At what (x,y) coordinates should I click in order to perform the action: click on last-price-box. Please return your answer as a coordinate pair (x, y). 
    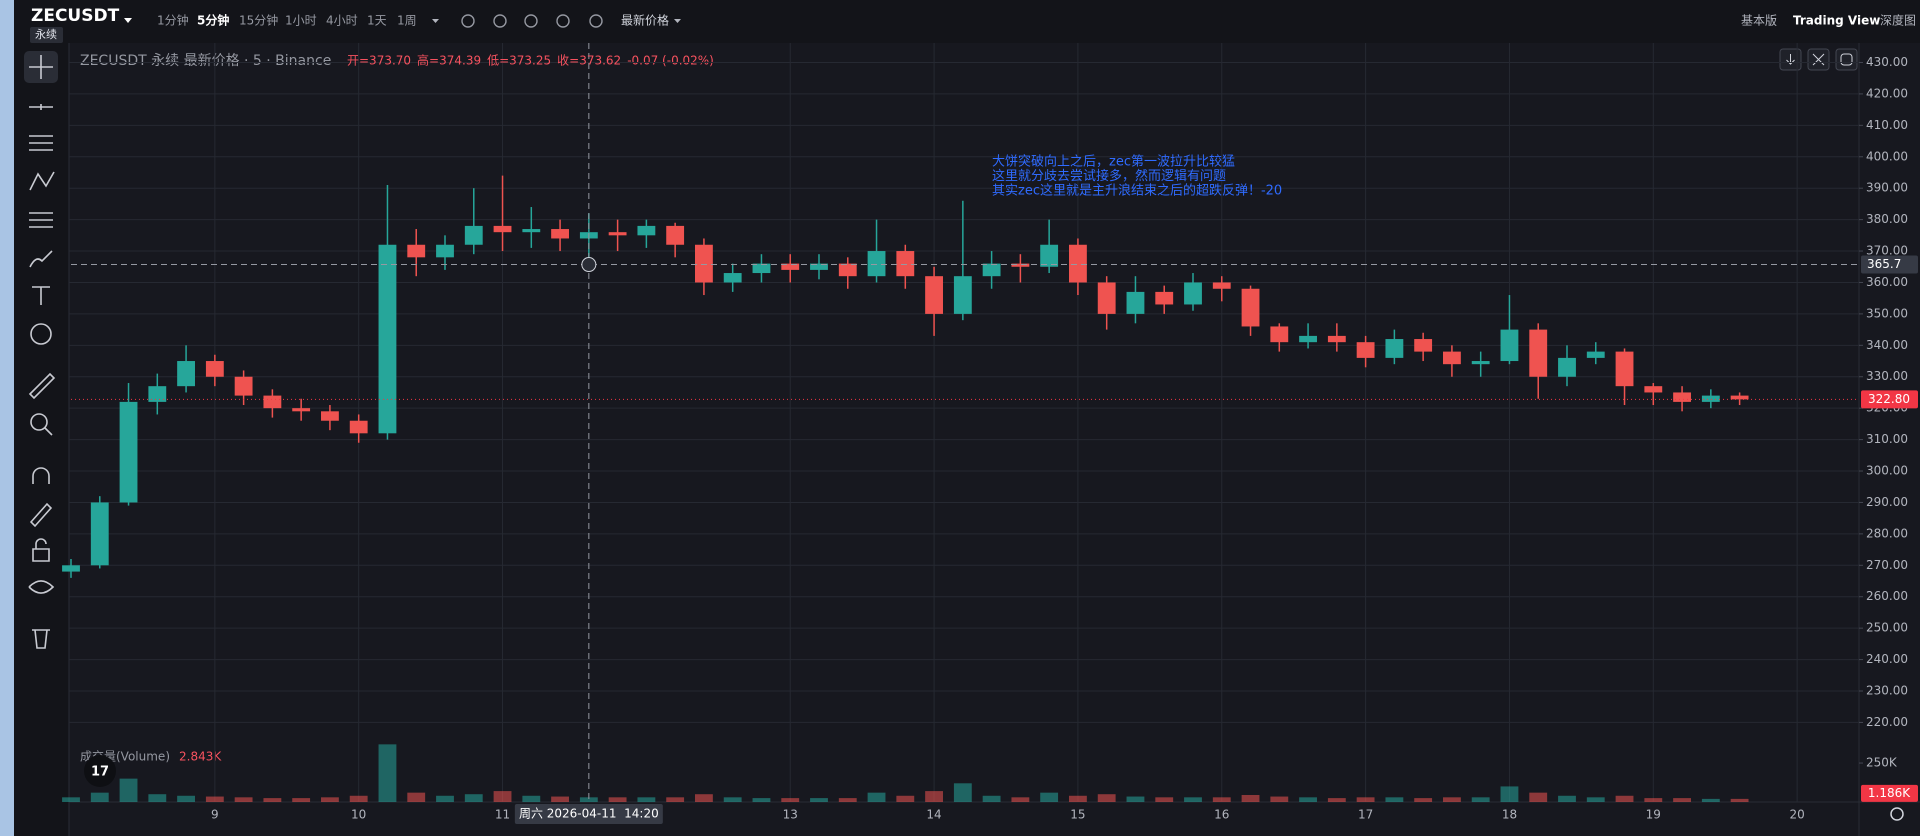
    Looking at the image, I should click on (1889, 399).